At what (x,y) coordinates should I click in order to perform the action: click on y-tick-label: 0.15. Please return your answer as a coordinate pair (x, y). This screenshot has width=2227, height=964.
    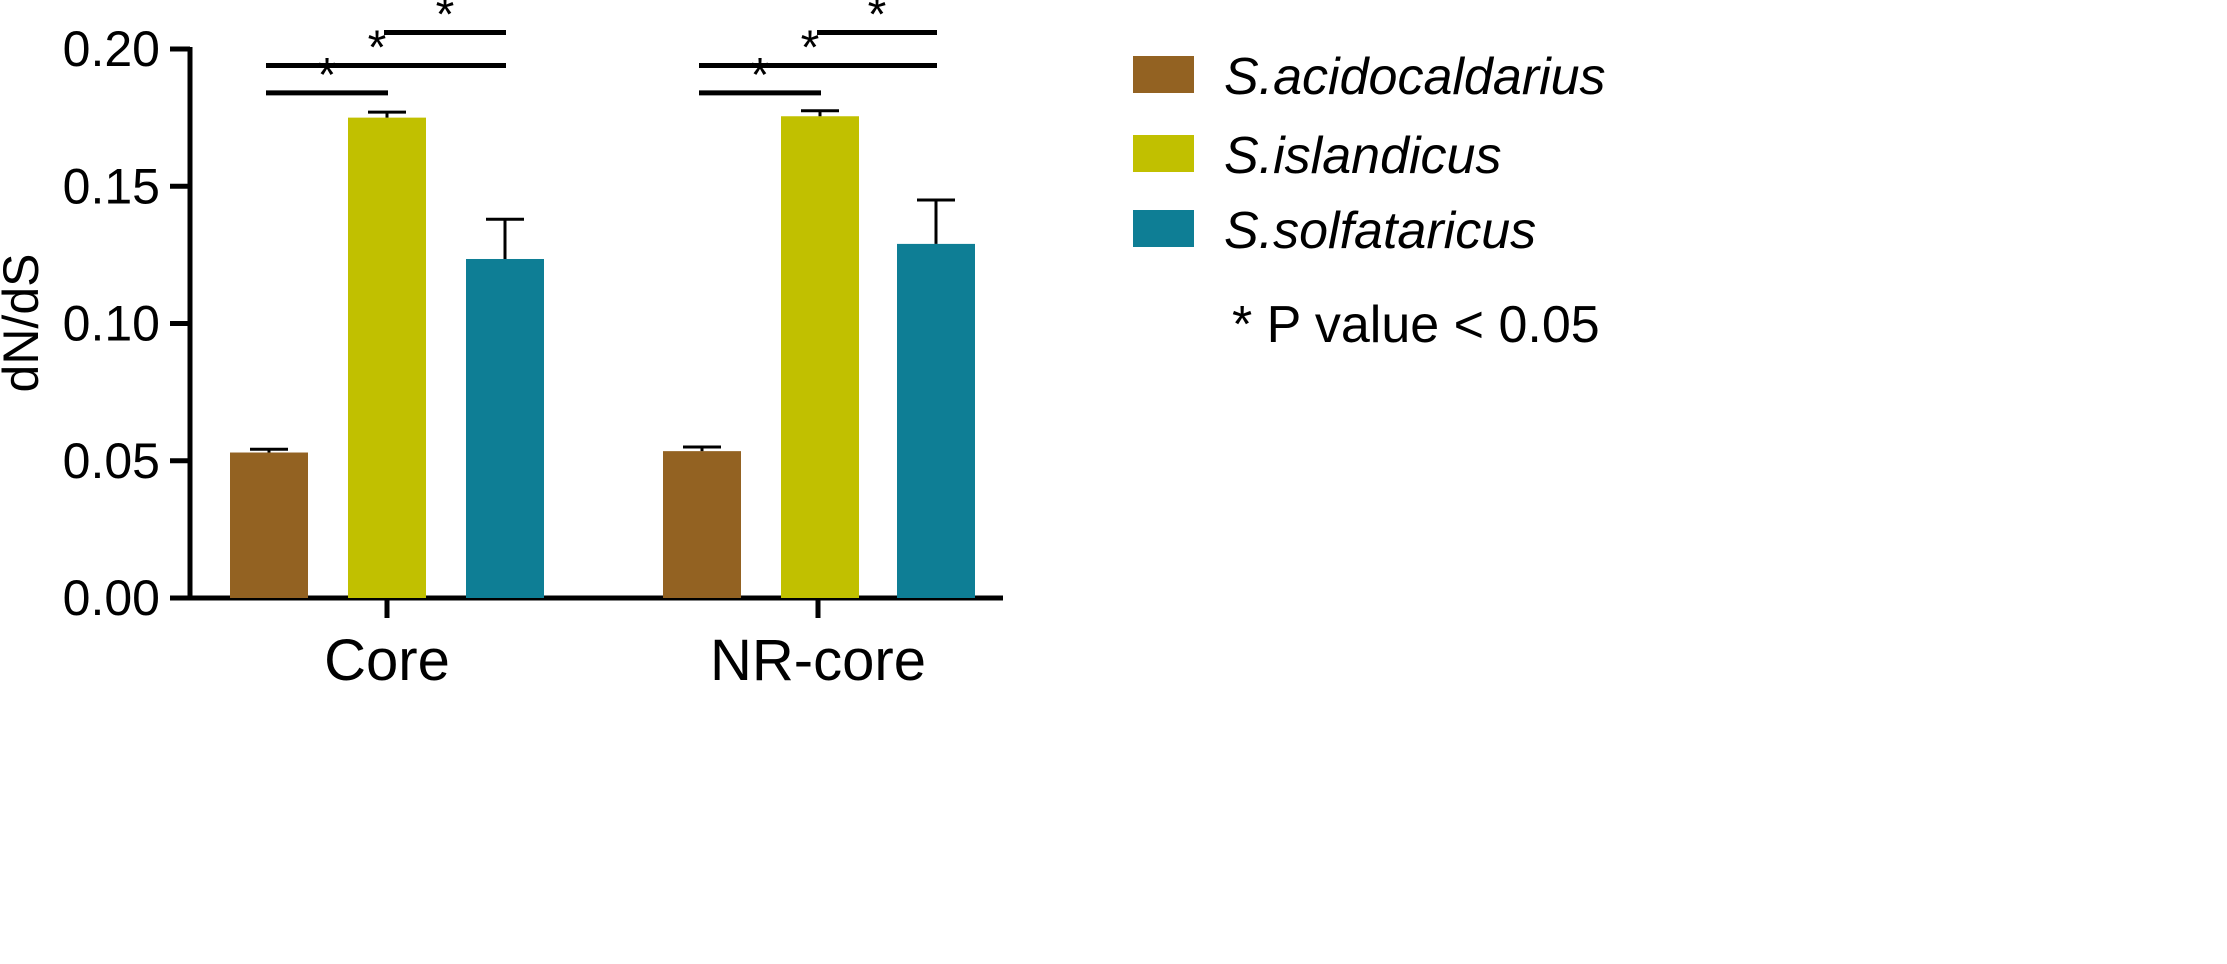
    Looking at the image, I should click on (111, 186).